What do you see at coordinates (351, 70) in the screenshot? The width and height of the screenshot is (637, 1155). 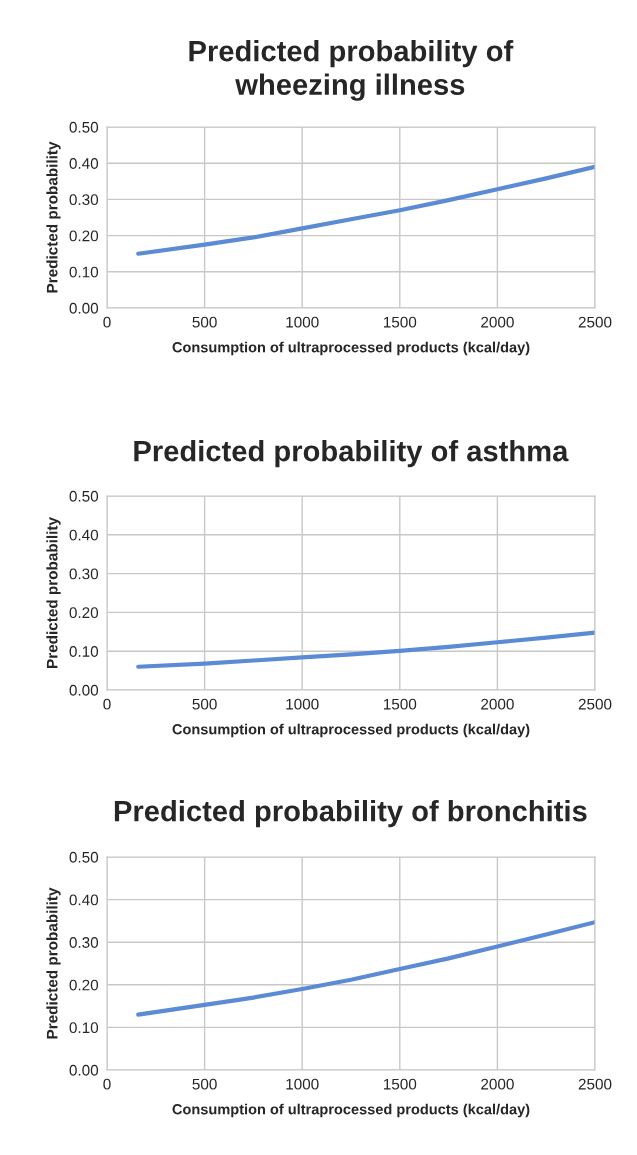 I see `chart-title: Predicted probability of wheezing illness` at bounding box center [351, 70].